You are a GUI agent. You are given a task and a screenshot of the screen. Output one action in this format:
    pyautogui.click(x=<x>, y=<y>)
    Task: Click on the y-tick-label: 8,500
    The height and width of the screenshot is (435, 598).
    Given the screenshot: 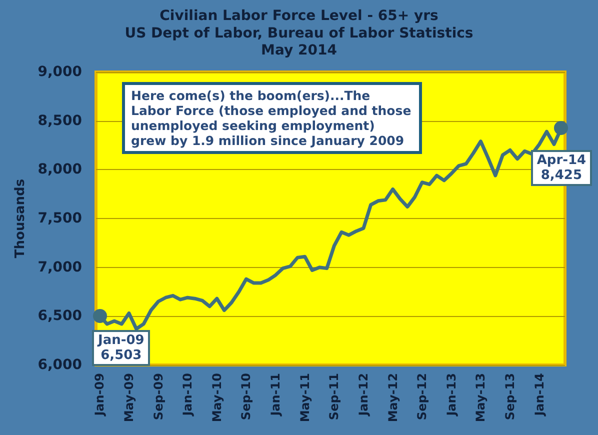 What is the action you would take?
    pyautogui.click(x=60, y=120)
    